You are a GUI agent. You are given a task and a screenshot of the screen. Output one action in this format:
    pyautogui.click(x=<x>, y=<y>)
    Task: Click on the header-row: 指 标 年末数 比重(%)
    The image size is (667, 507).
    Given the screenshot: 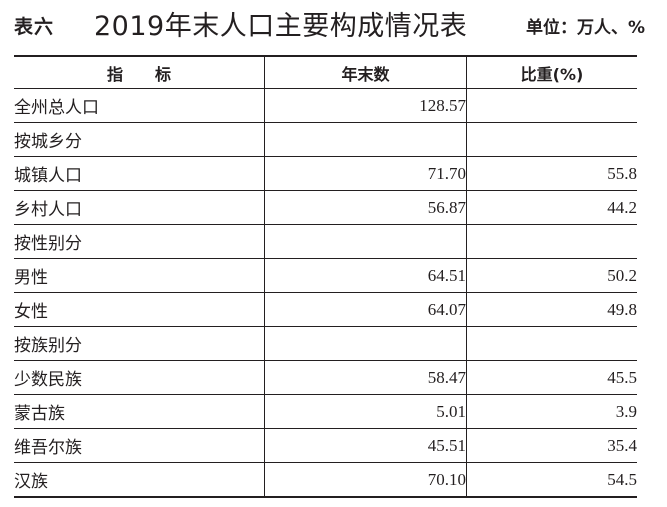 What is the action you would take?
    pyautogui.click(x=325, y=72)
    